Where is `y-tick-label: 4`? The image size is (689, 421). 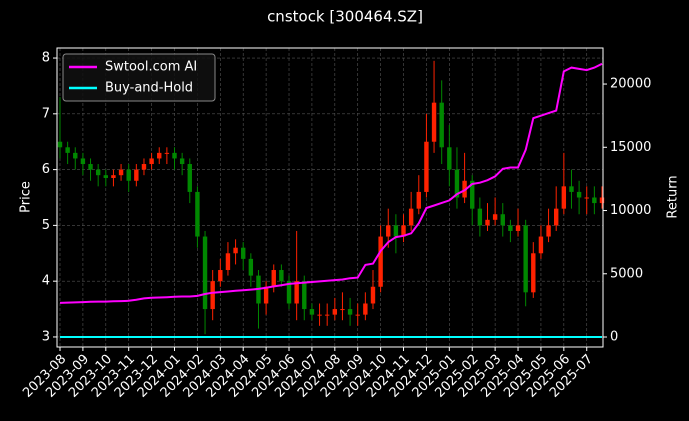 y-tick-label: 4 is located at coordinates (46, 281).